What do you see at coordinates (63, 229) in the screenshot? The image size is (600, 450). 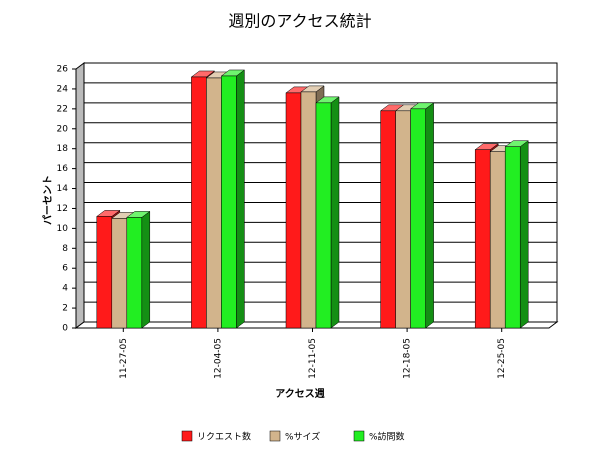 I see `y-tick-label: 10` at bounding box center [63, 229].